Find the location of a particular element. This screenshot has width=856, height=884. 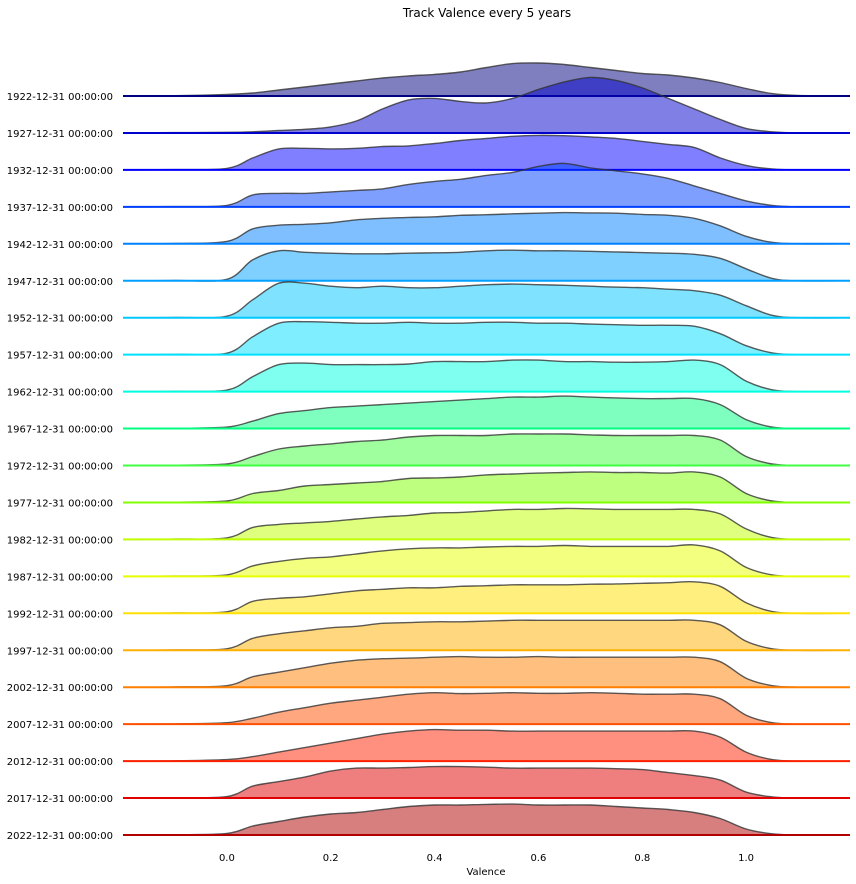

x-tick-label: 0.4 is located at coordinates (435, 858).